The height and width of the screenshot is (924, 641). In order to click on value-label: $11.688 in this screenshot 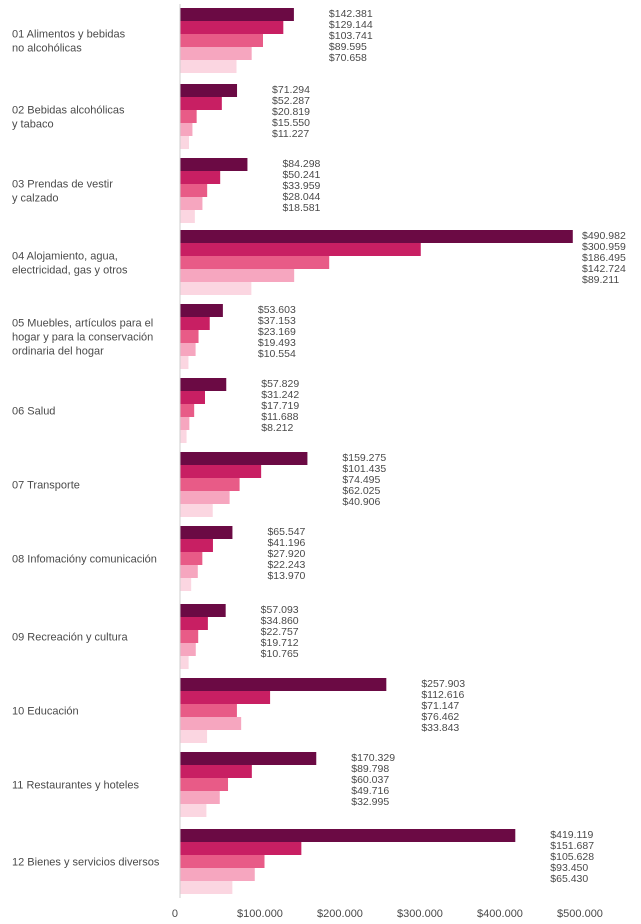, I will do `click(279, 417)`.